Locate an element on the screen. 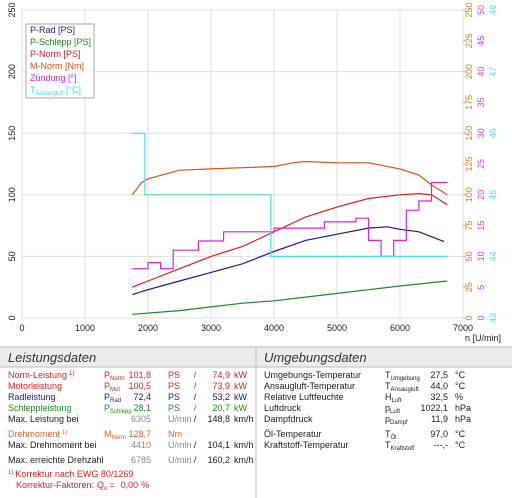 The height and width of the screenshot is (498, 512). row-label: Norm-Leistung 1) is located at coordinates (41, 375).